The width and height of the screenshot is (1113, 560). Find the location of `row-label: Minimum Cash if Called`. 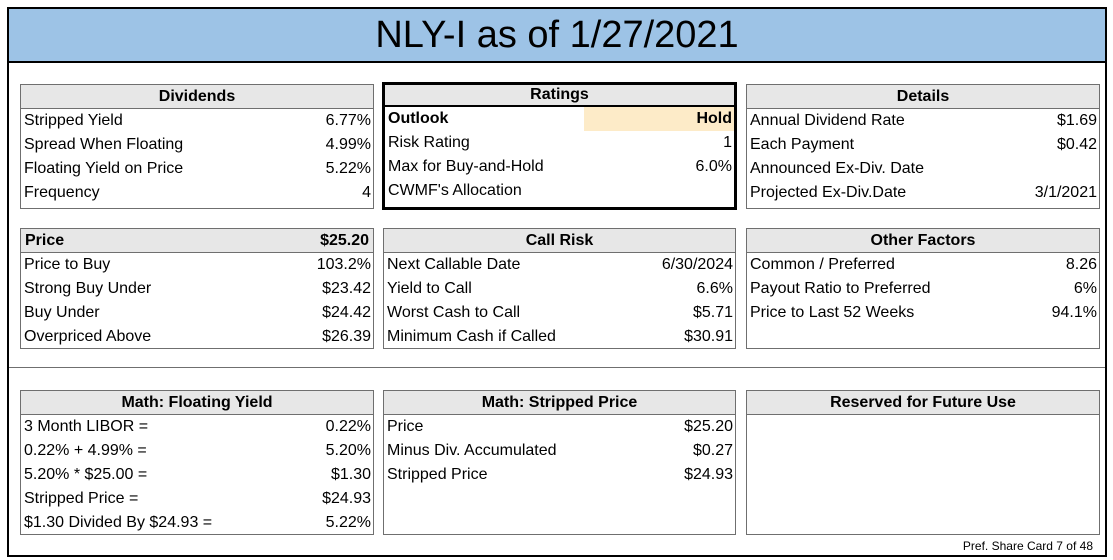

row-label: Minimum Cash if Called is located at coordinates (471, 336).